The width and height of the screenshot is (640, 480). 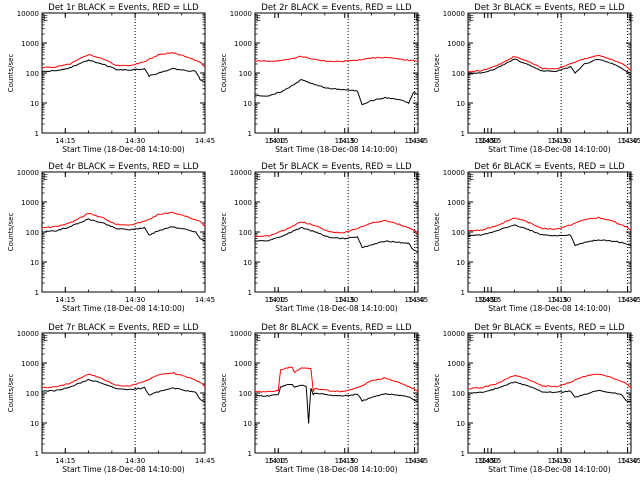 What do you see at coordinates (336, 8) in the screenshot?
I see `plot-title: Det 2r BLACK = Events, RED = LLD` at bounding box center [336, 8].